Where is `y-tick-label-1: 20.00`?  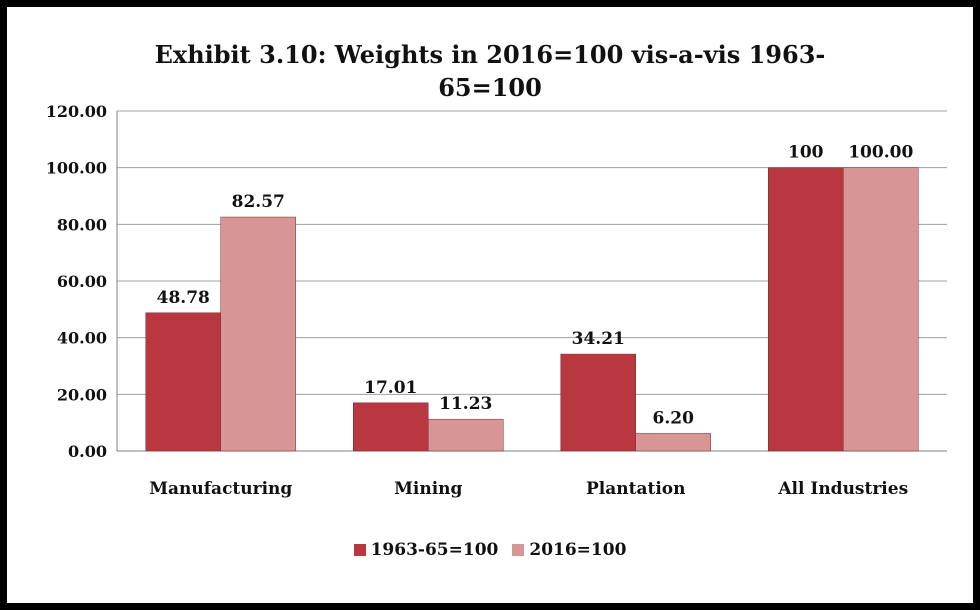
y-tick-label-1: 20.00 is located at coordinates (82, 394).